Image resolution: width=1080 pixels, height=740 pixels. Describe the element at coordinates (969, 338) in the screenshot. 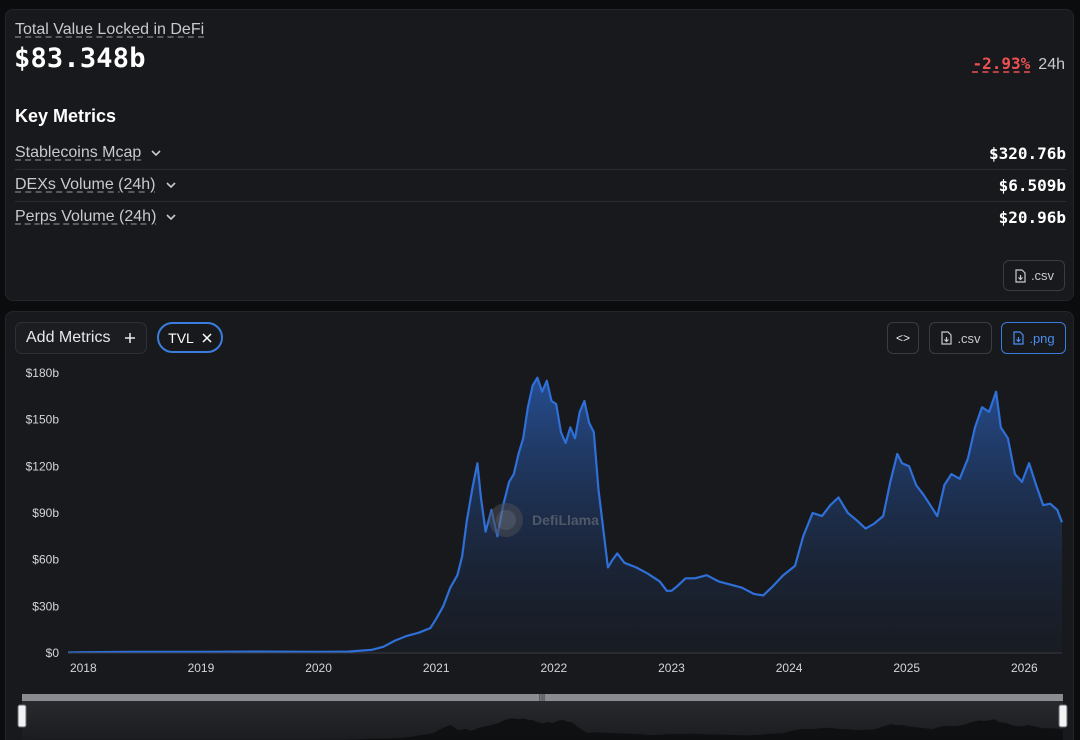

I see `chart-csv-label: .csv` at that location.